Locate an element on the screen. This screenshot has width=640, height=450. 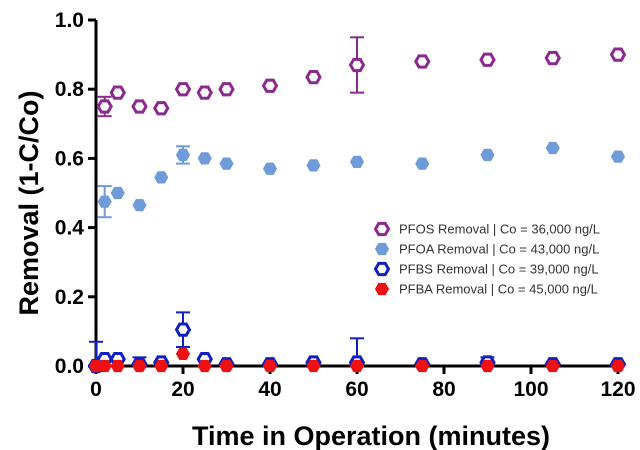
y-tick-label: 0.0 is located at coordinates (69, 366).